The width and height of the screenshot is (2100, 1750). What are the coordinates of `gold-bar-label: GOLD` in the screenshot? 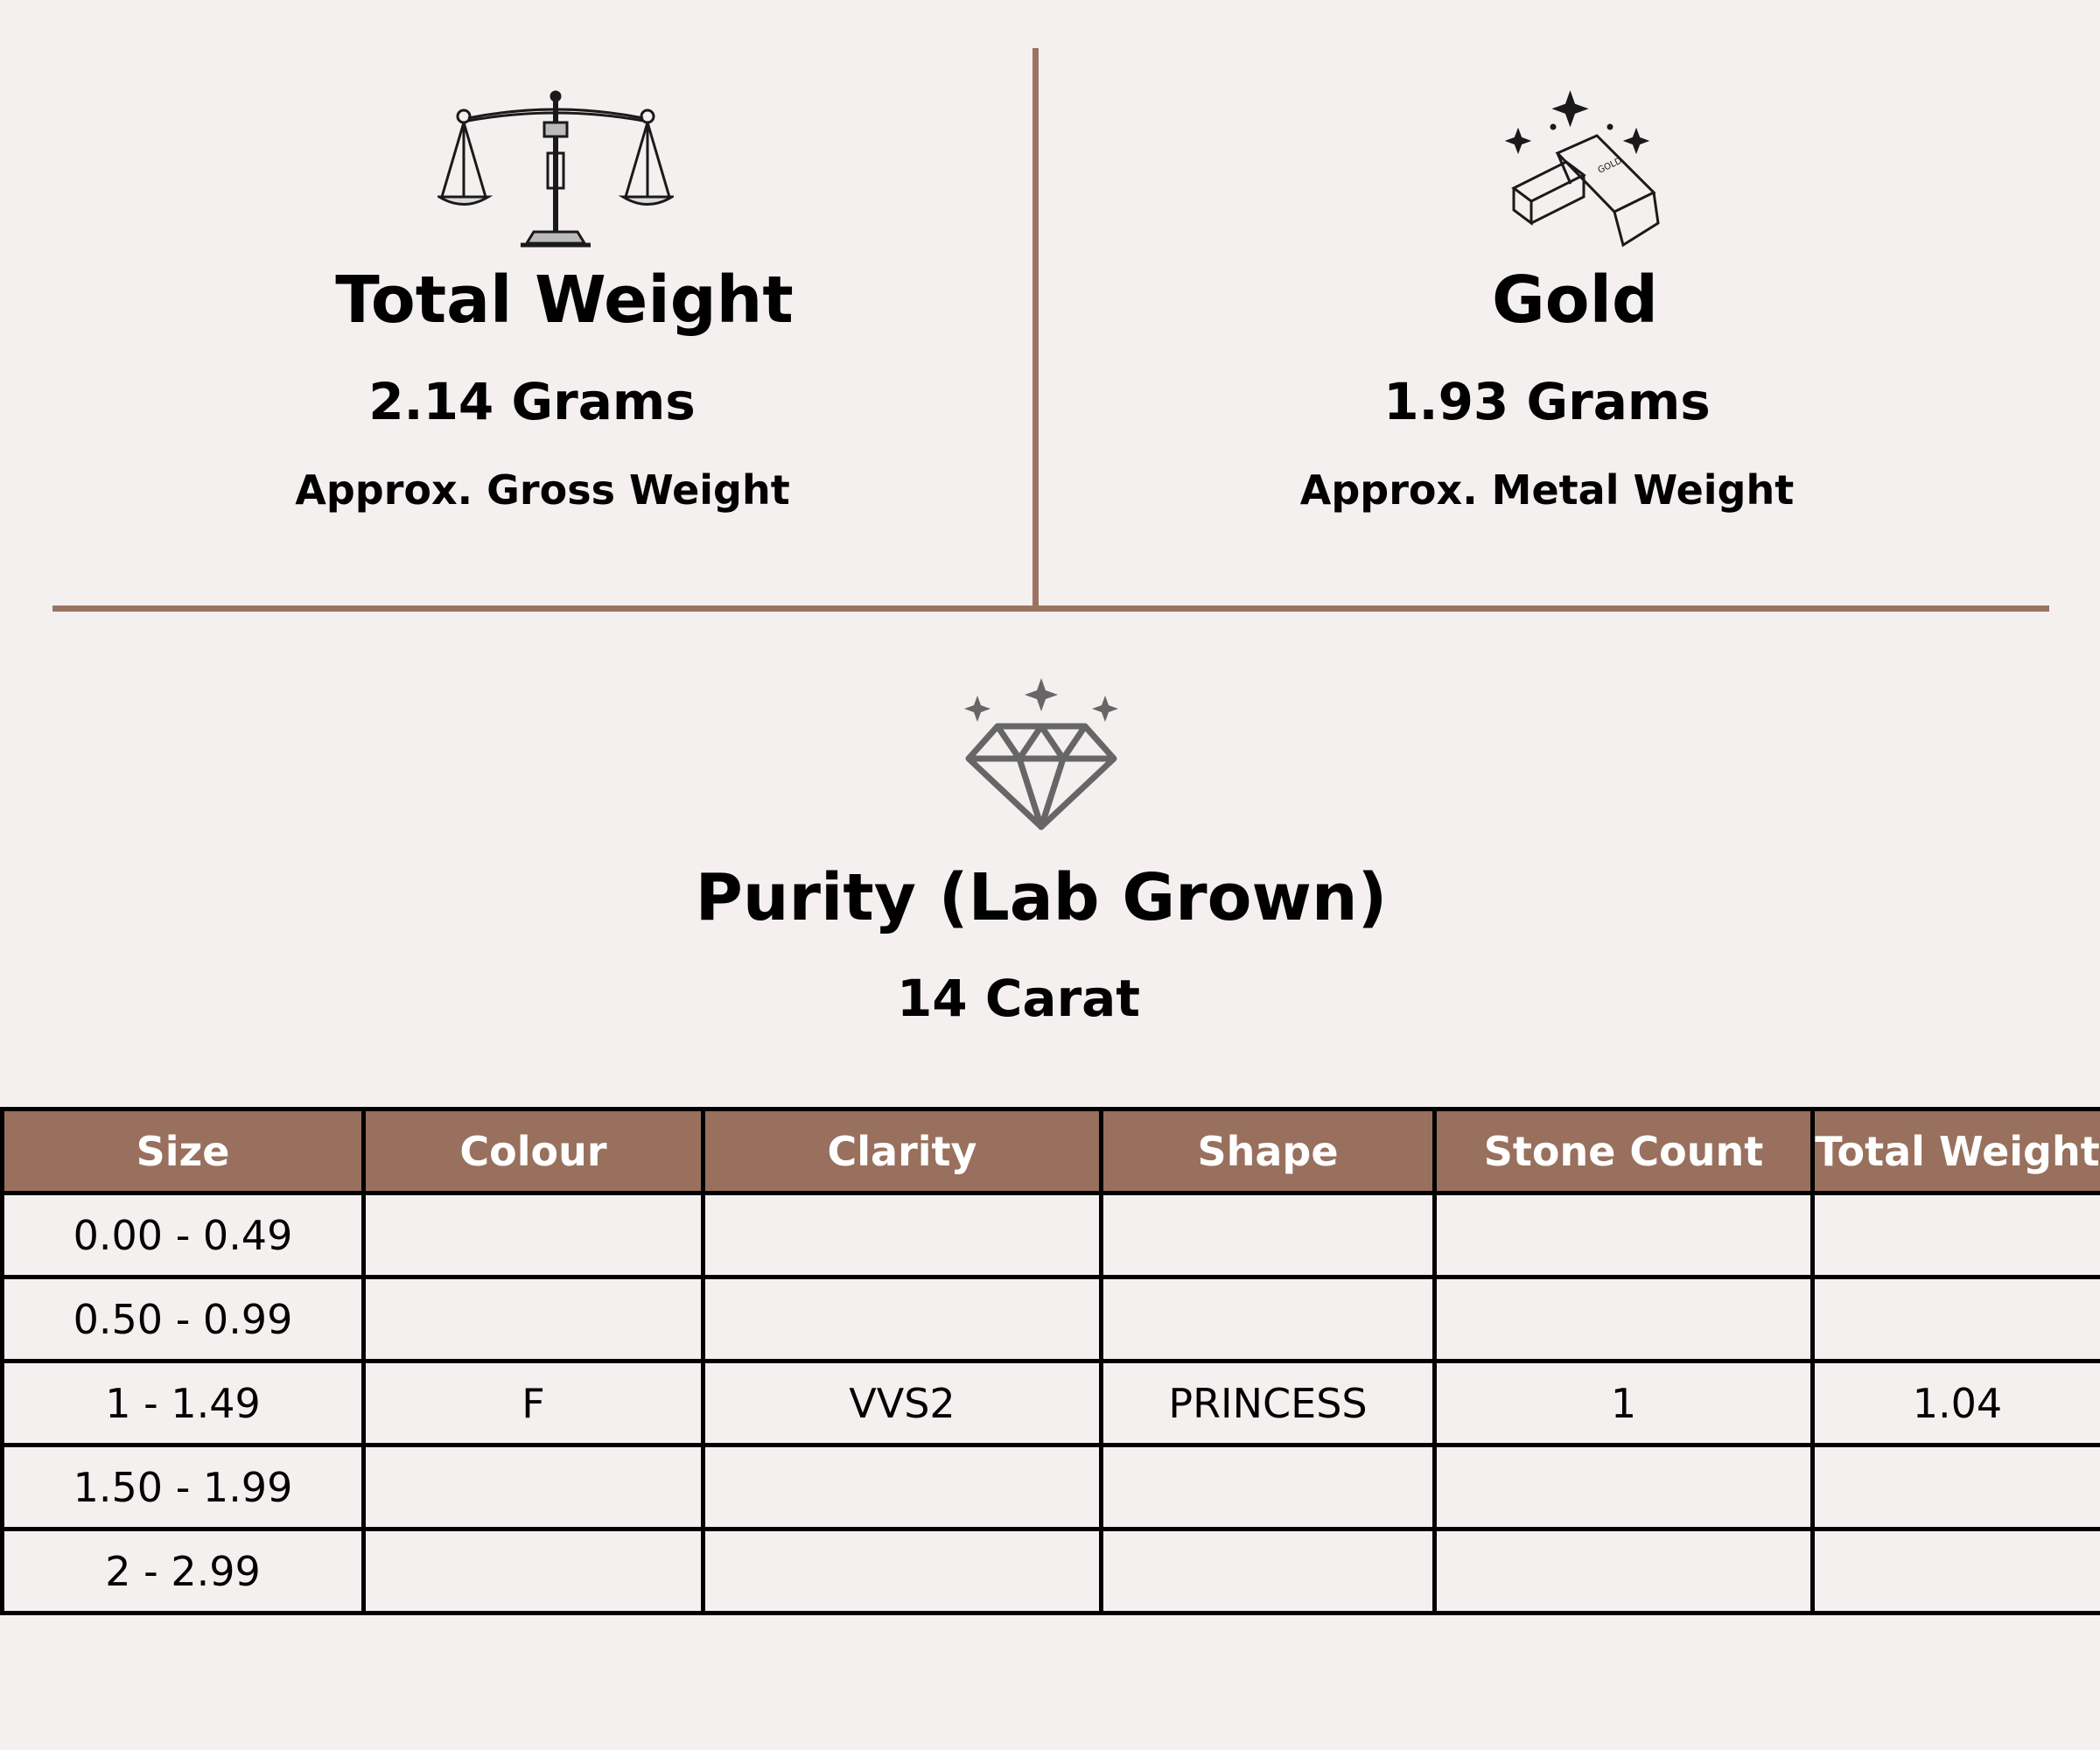 It's located at (1610, 165).